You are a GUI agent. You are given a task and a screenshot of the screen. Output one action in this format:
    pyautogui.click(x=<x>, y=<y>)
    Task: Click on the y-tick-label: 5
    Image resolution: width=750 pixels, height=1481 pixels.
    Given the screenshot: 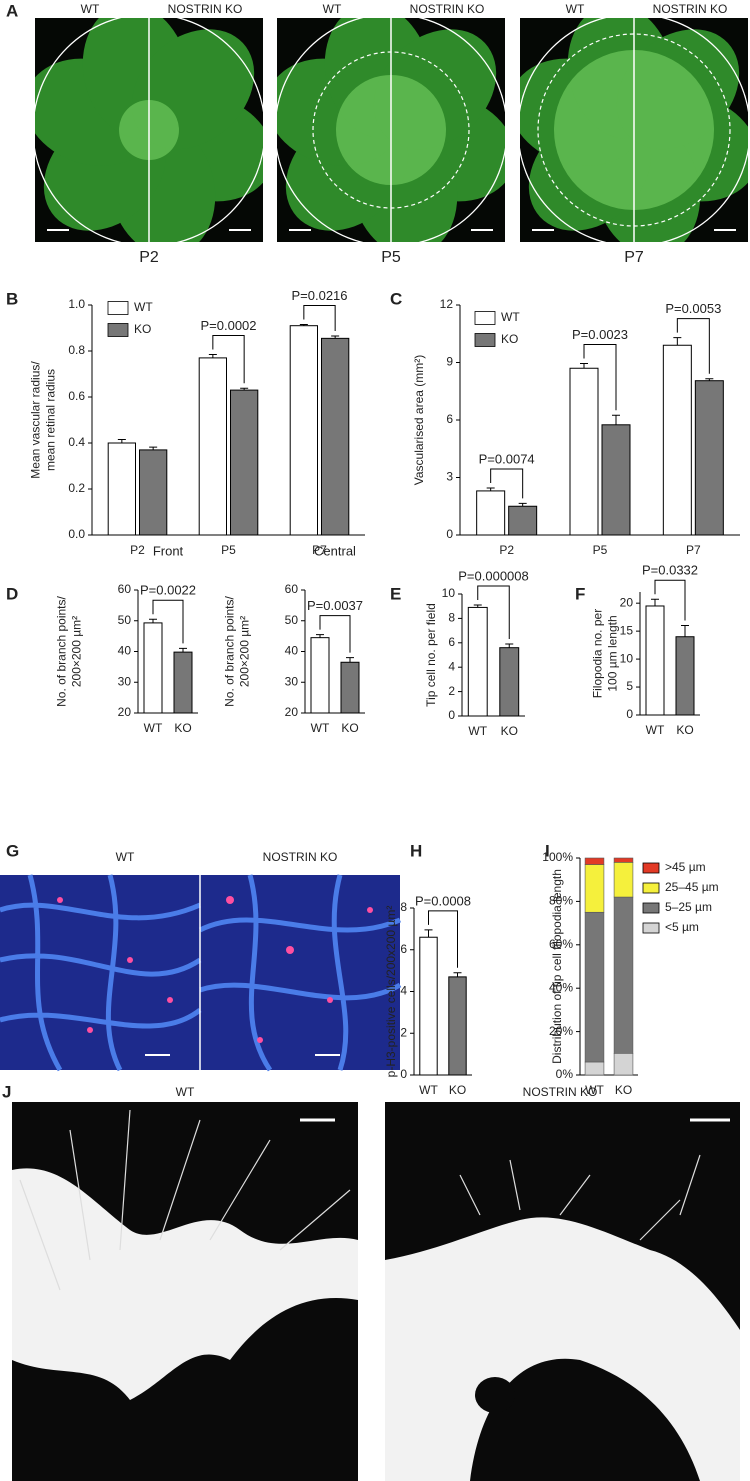 What is the action you would take?
    pyautogui.click(x=629, y=686)
    